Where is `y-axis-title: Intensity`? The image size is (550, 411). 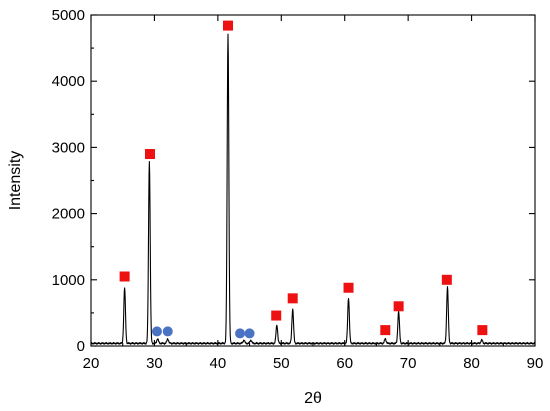 y-axis-title: Intensity is located at coordinates (15, 181).